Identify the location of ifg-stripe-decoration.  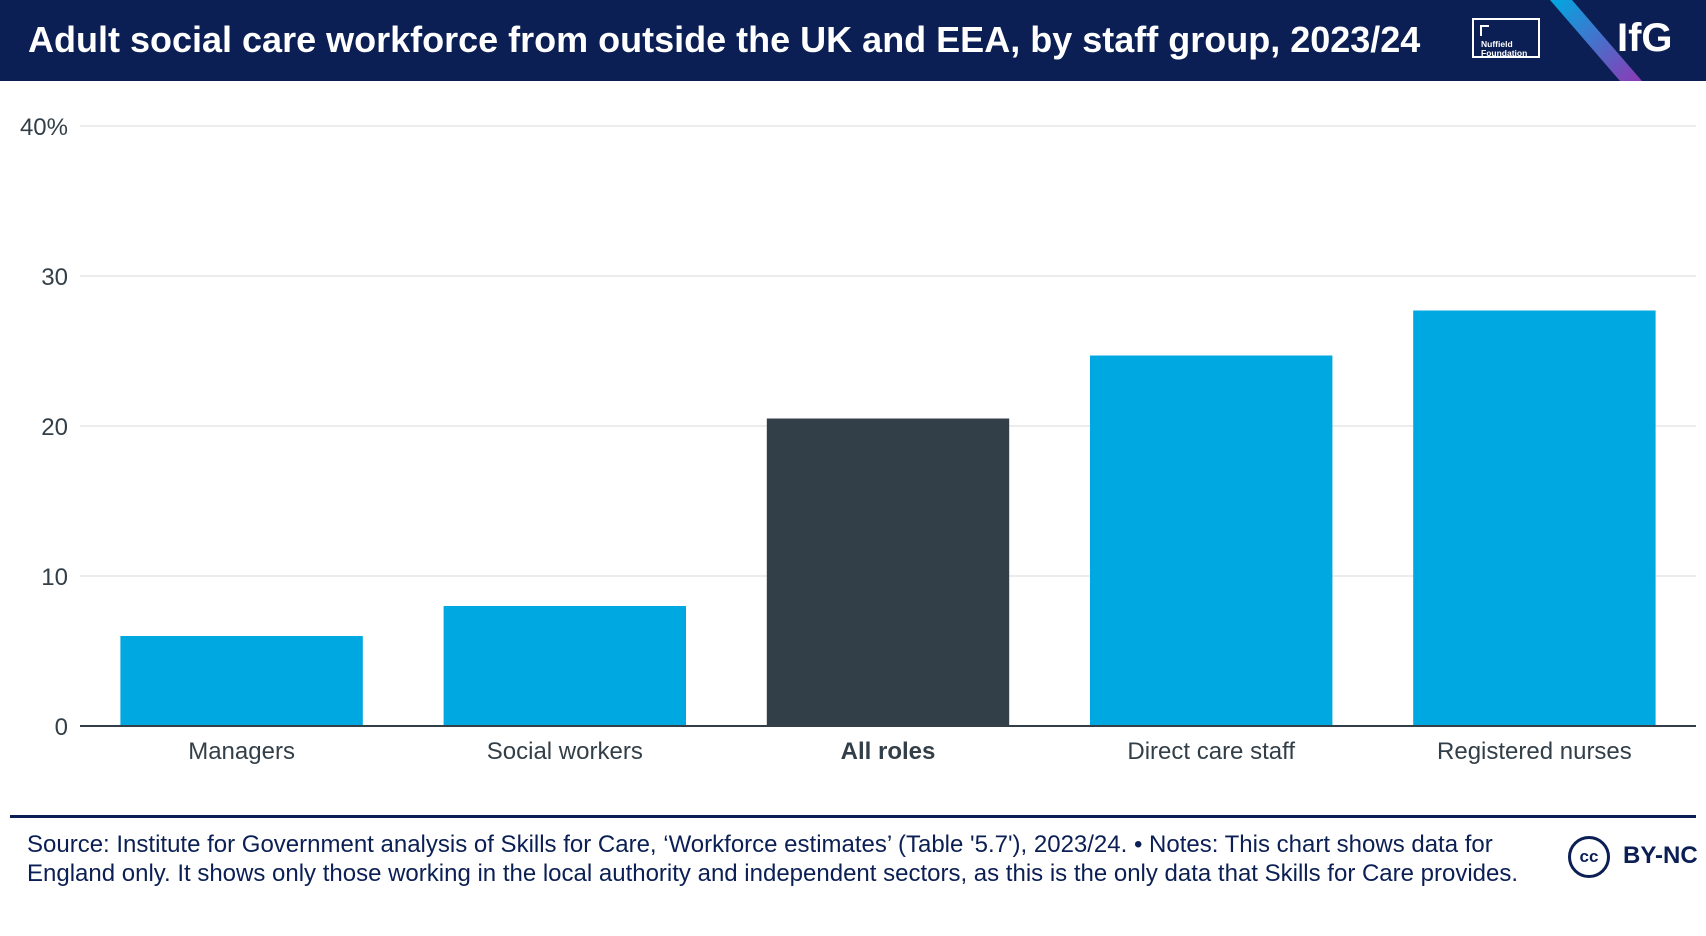
(1628, 40).